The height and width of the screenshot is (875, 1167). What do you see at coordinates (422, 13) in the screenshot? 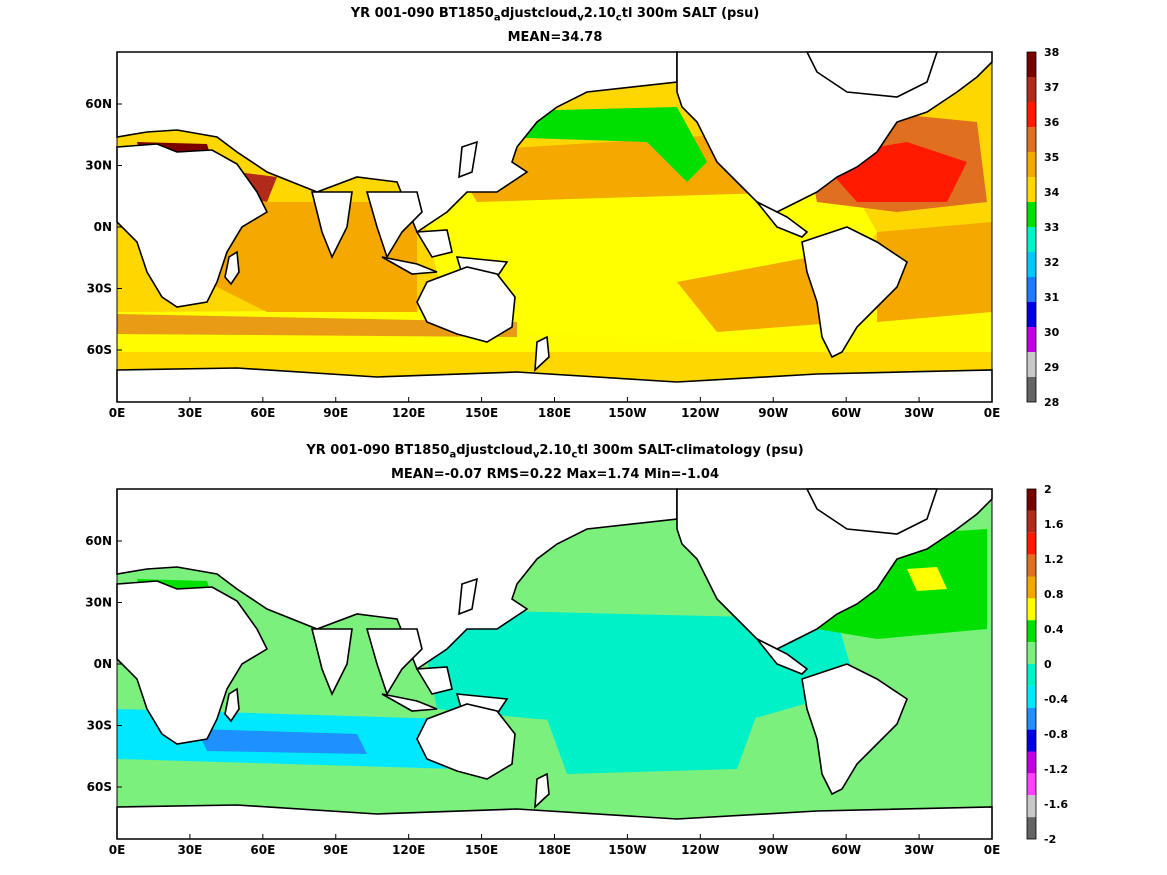
I see `panel1-title-prefix: YR 001-090 BT1850` at bounding box center [422, 13].